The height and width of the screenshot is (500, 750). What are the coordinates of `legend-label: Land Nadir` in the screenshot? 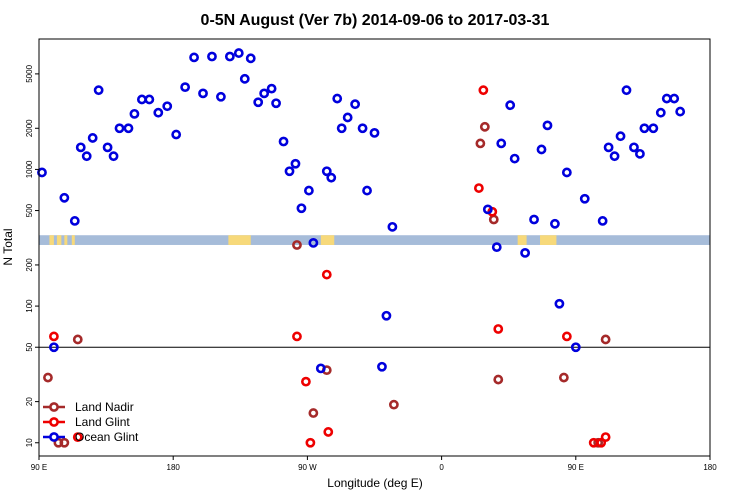 It's located at (104, 407).